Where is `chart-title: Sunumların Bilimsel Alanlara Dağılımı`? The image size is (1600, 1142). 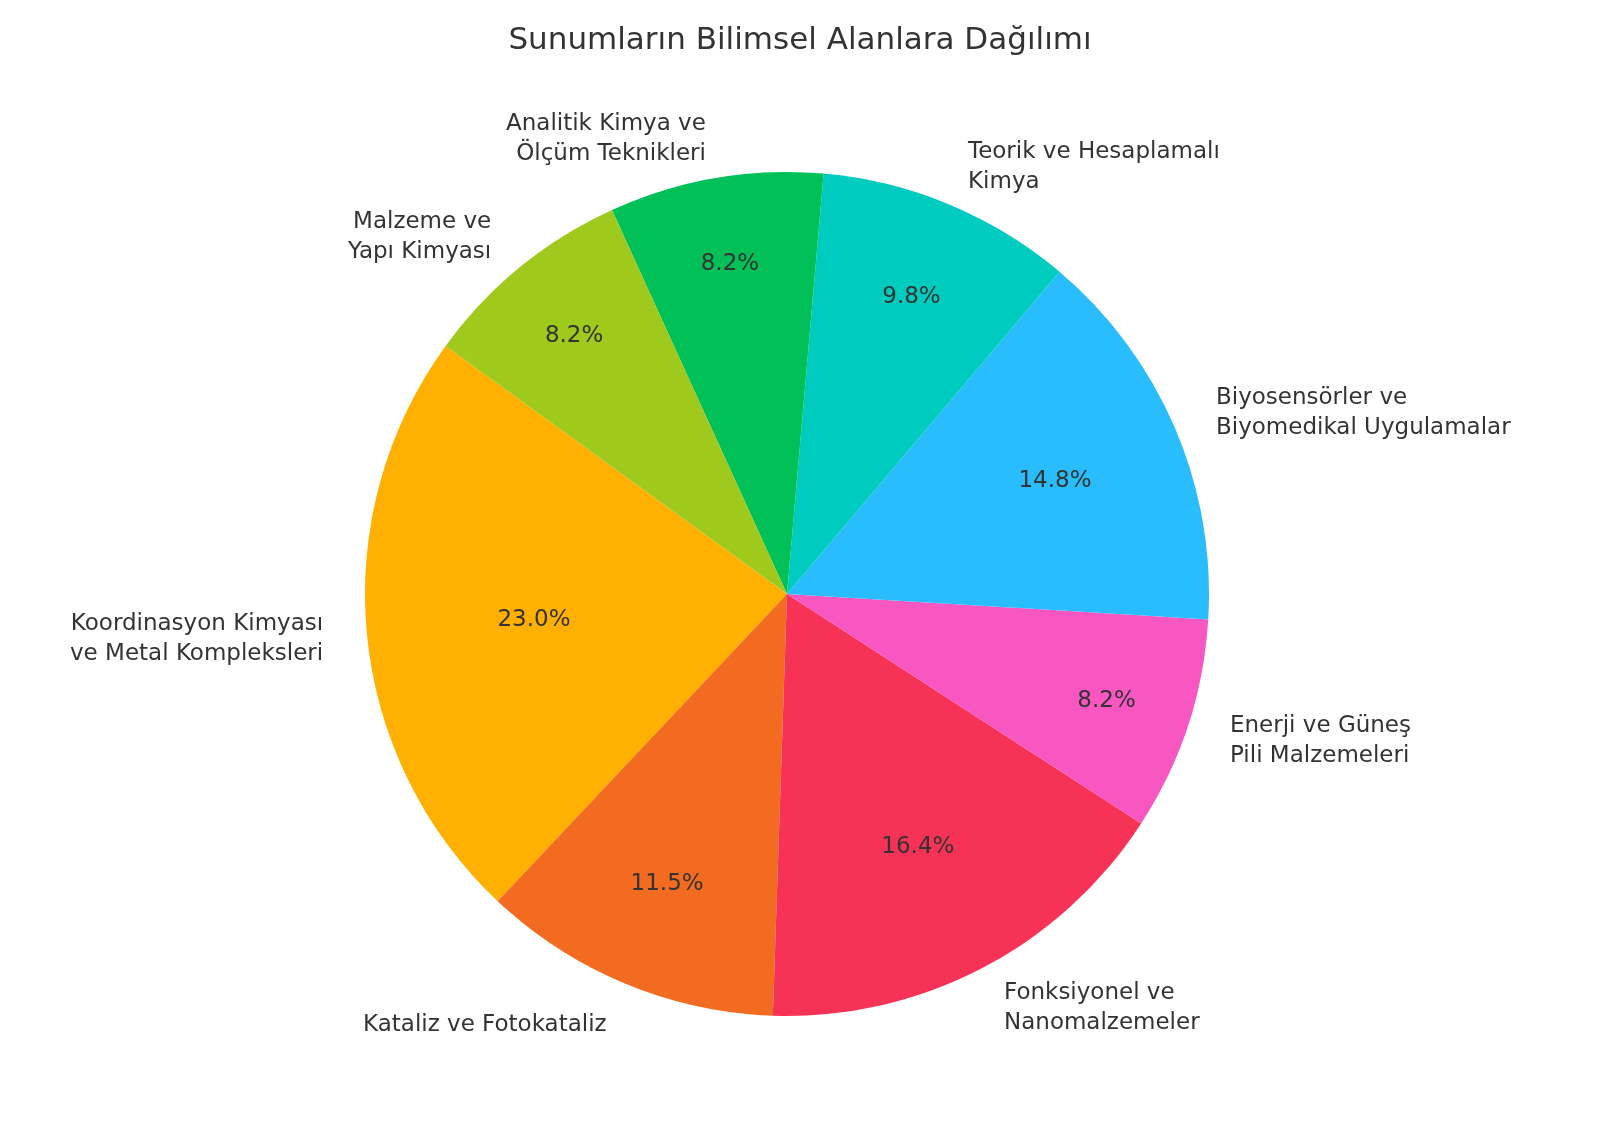 chart-title: Sunumların Bilimsel Alanlara Dağılımı is located at coordinates (800, 37).